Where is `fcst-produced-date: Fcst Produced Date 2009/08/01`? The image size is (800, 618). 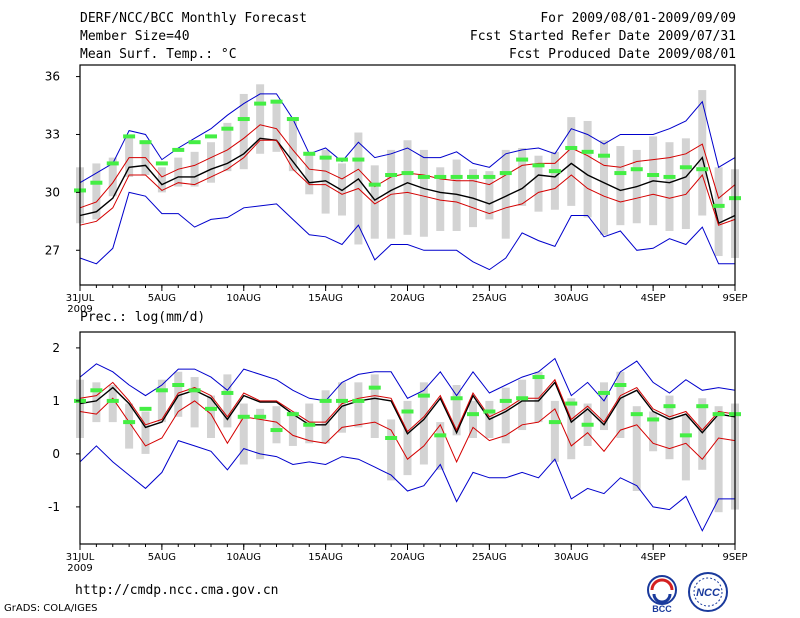 fcst-produced-date: Fcst Produced Date 2009/08/01 is located at coordinates (622, 54).